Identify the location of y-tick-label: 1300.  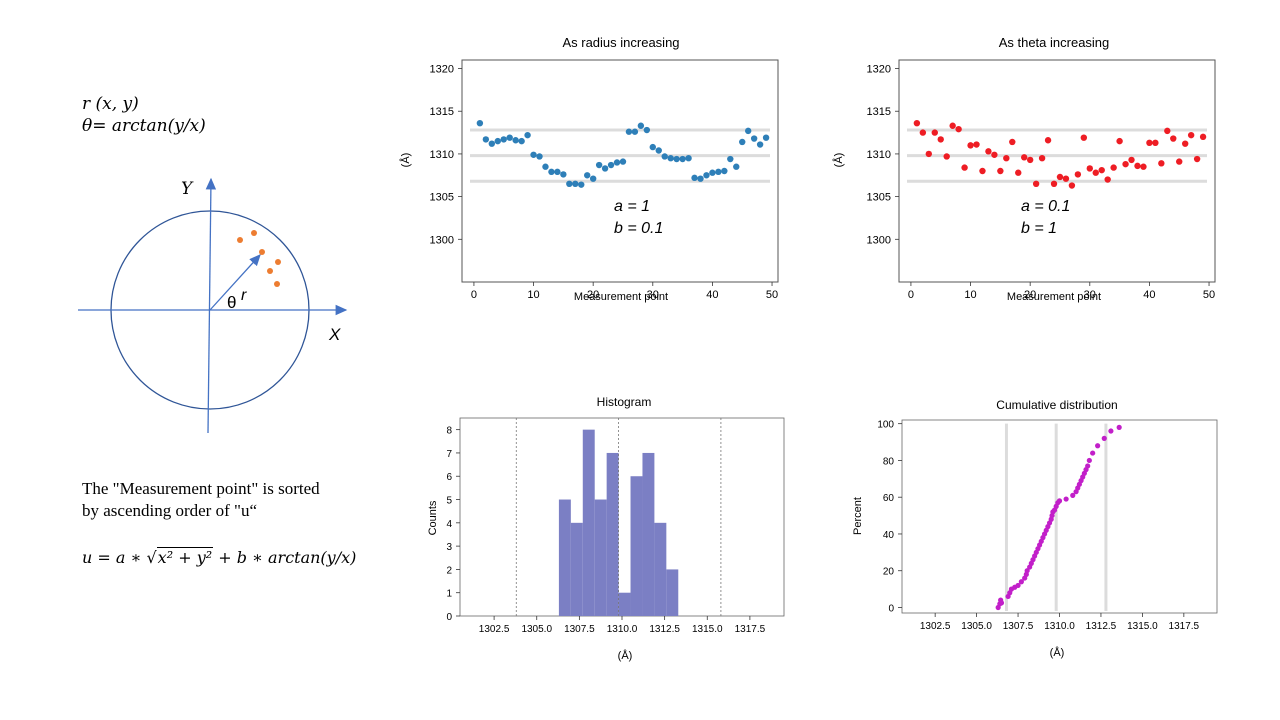
(442, 240).